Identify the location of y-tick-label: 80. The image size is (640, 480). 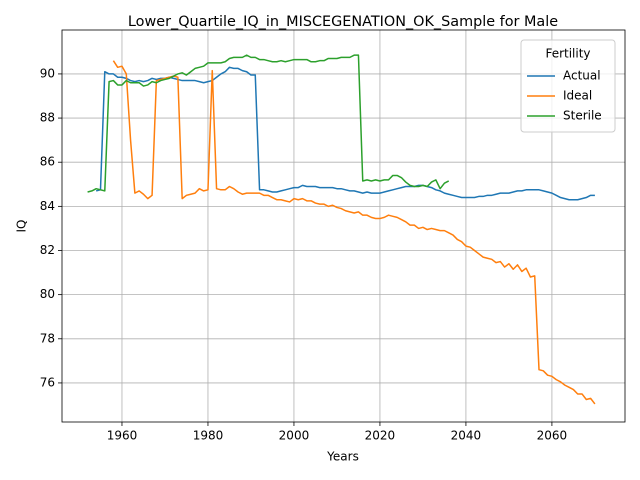
(47, 294).